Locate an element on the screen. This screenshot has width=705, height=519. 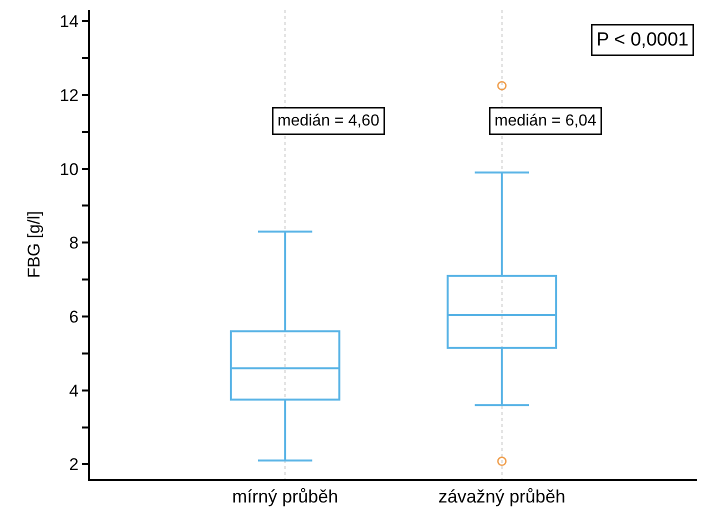
y-tick-label: 2 is located at coordinates (74, 464).